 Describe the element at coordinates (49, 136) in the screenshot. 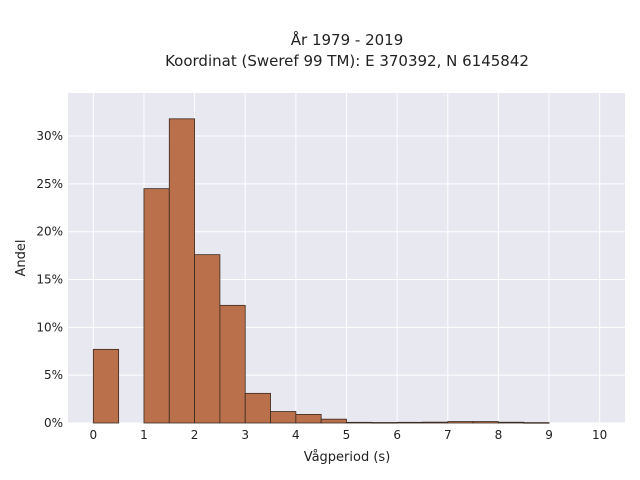

I see `y-tick-label: 30%` at that location.